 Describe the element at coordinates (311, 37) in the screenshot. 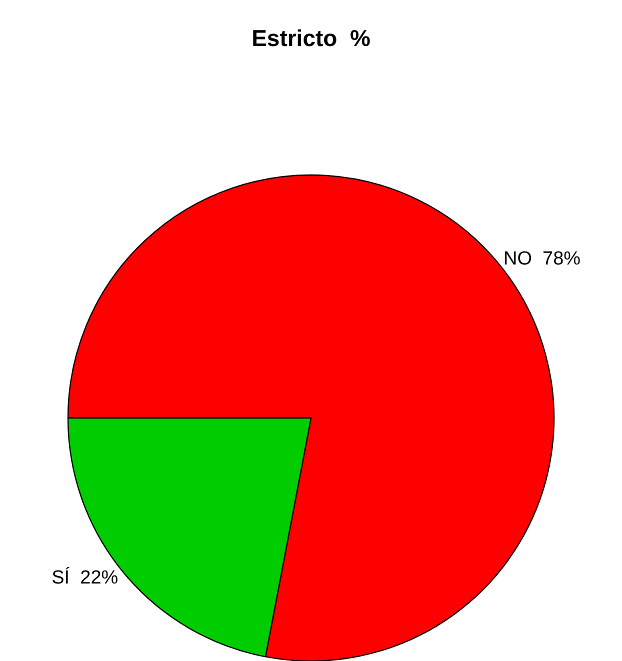

I see `chart-title: Estricto %` at that location.